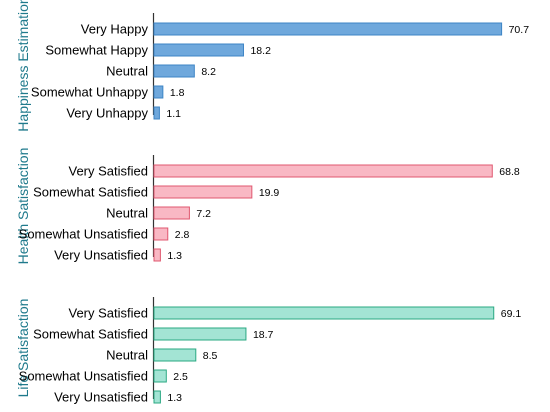  Describe the element at coordinates (96, 50) in the screenshot. I see `category-label: Somewhat Happy` at that location.